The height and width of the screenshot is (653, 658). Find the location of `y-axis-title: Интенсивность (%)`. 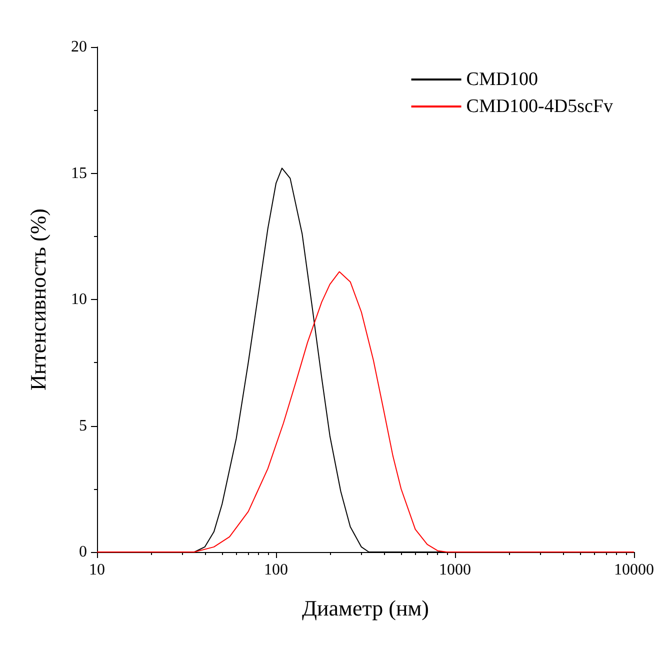

y-axis-title: Интенсивность (%) is located at coordinates (38, 299).